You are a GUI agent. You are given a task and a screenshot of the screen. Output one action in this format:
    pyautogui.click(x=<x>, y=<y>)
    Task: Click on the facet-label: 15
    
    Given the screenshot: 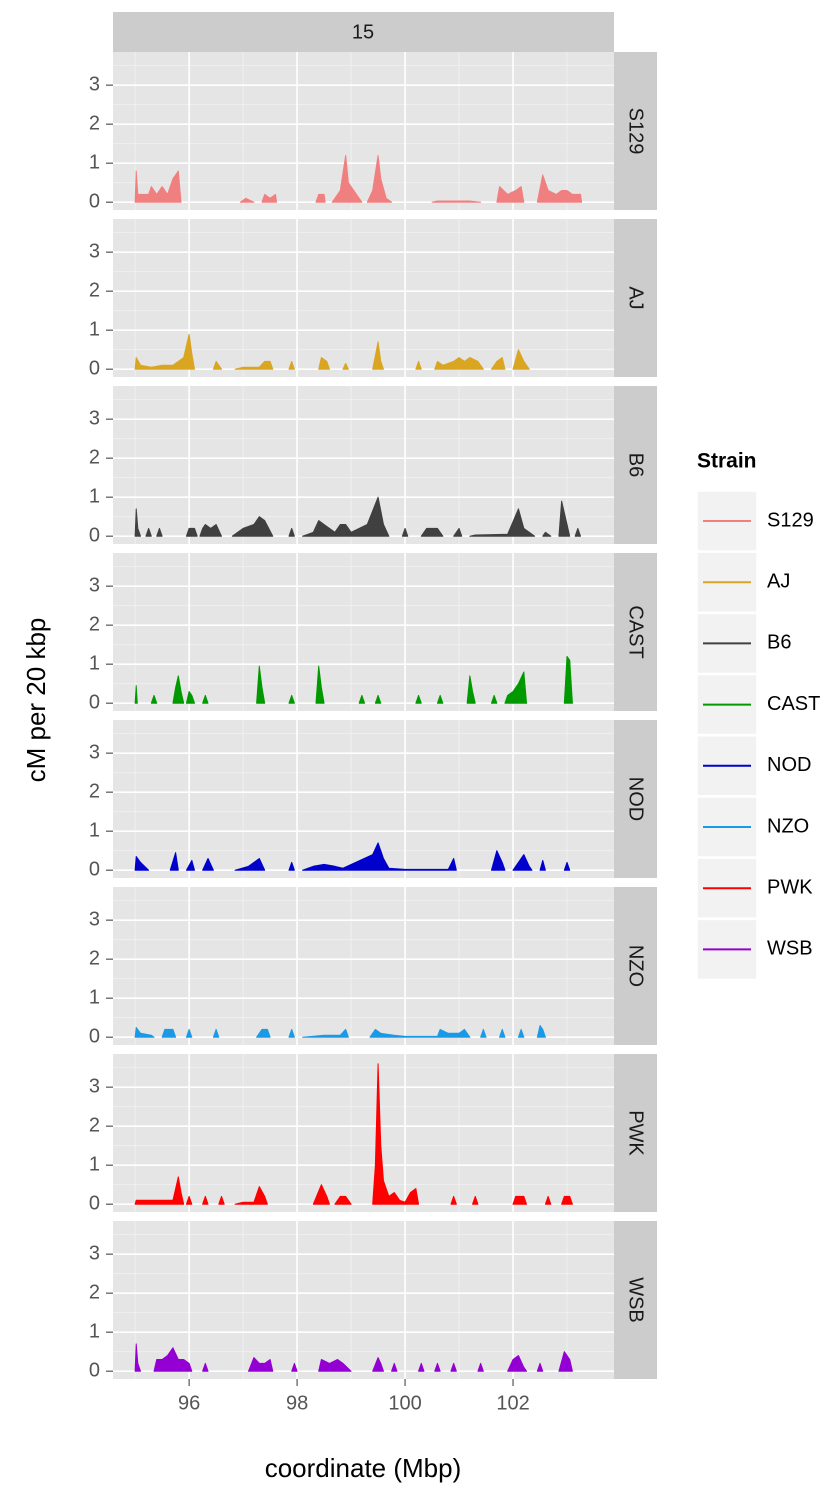 What is the action you would take?
    pyautogui.click(x=363, y=32)
    